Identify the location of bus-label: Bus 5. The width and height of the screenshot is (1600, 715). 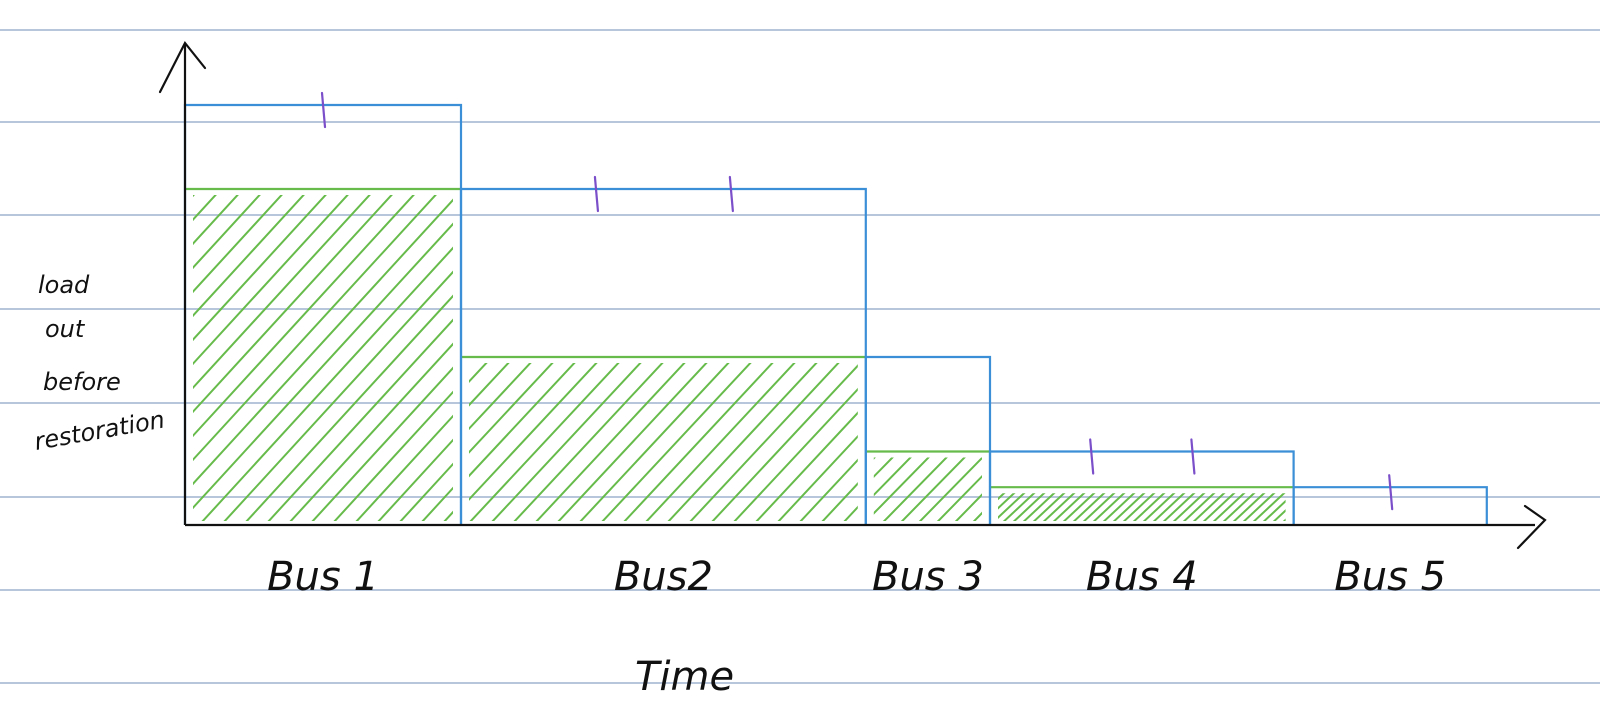
(1390, 577).